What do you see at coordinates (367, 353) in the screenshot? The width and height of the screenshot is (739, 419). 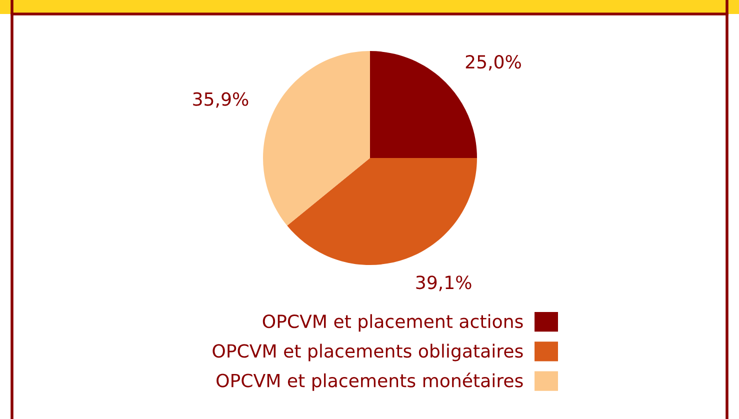 I see `legend-label: OPCVM et placements obligataires` at bounding box center [367, 353].